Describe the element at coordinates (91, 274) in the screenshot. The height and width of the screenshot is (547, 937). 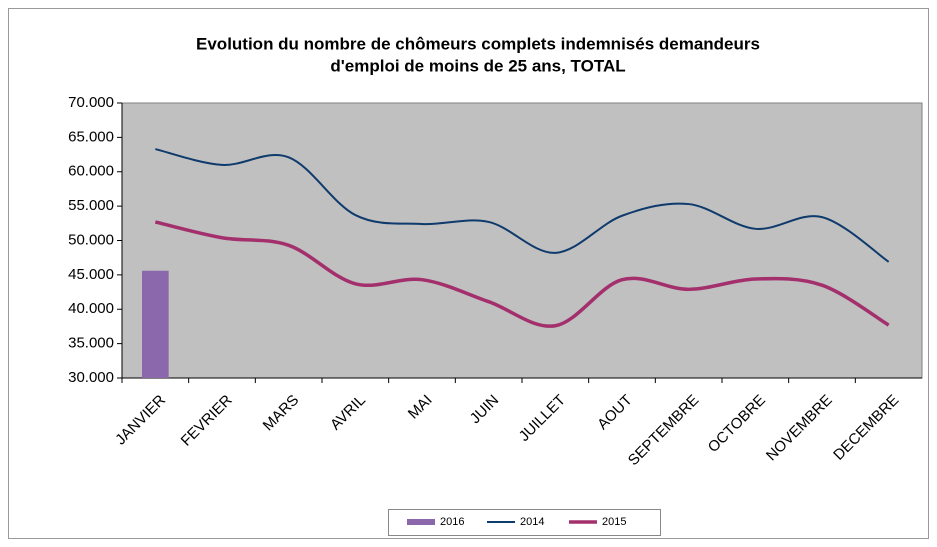
I see `y-tick-label: 45.000` at that location.